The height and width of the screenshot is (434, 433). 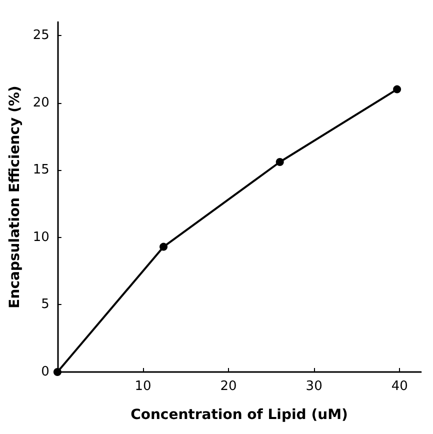 I want to click on x-tick-label: 10, so click(x=143, y=386).